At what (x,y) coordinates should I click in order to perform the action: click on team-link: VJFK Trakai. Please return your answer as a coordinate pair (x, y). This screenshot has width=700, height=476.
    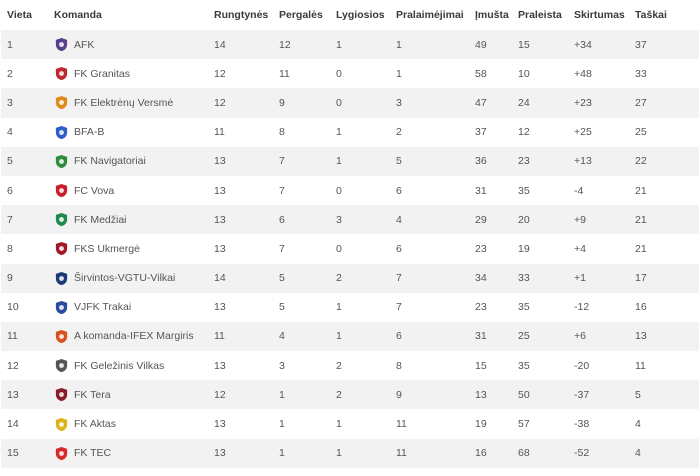
    Looking at the image, I should click on (134, 307).